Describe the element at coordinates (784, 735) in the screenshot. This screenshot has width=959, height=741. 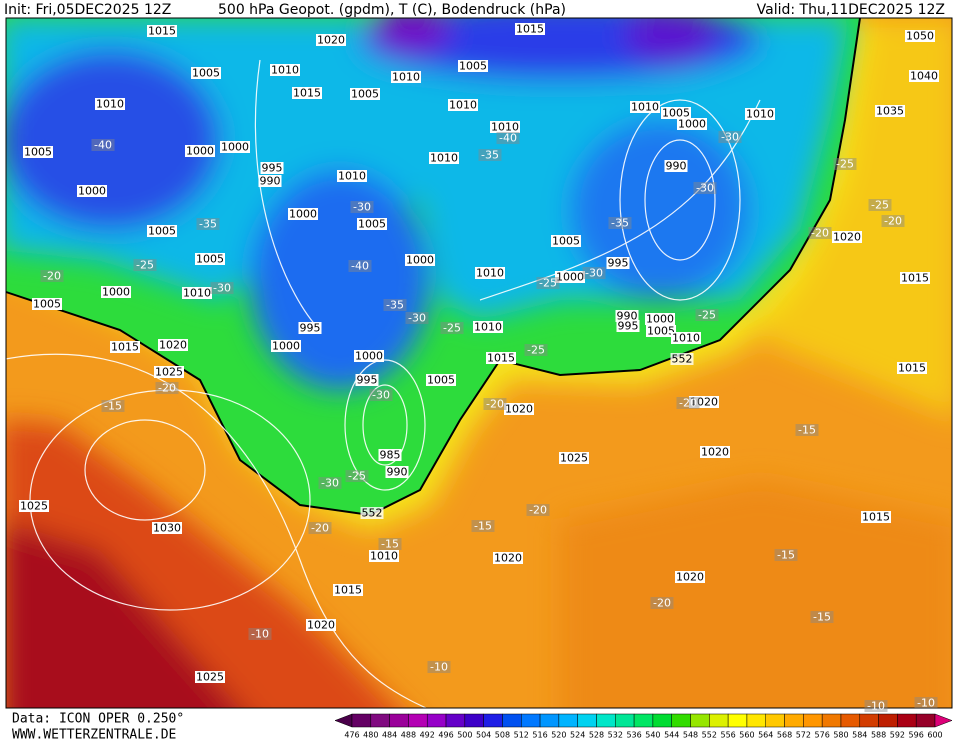
I see `colorbar-label: 568` at that location.